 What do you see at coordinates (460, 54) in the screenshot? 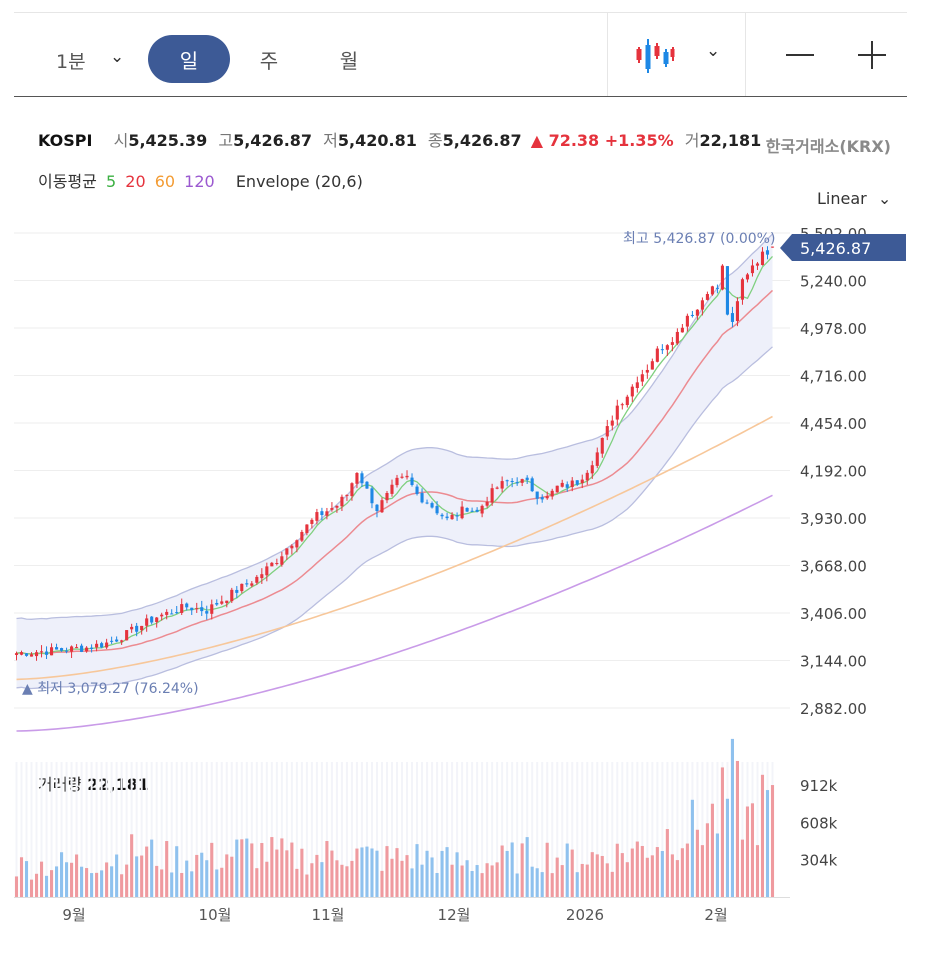
I see `chart-toolbar: 1분 ⌄ 일 주 월 ⌄` at bounding box center [460, 54].